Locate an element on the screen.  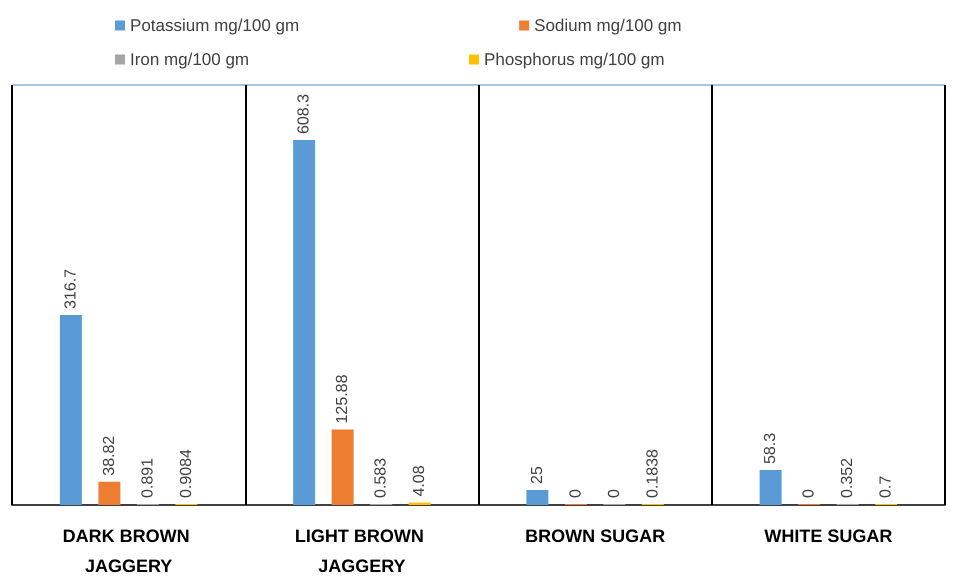
data-label: 608.3 is located at coordinates (304, 114).